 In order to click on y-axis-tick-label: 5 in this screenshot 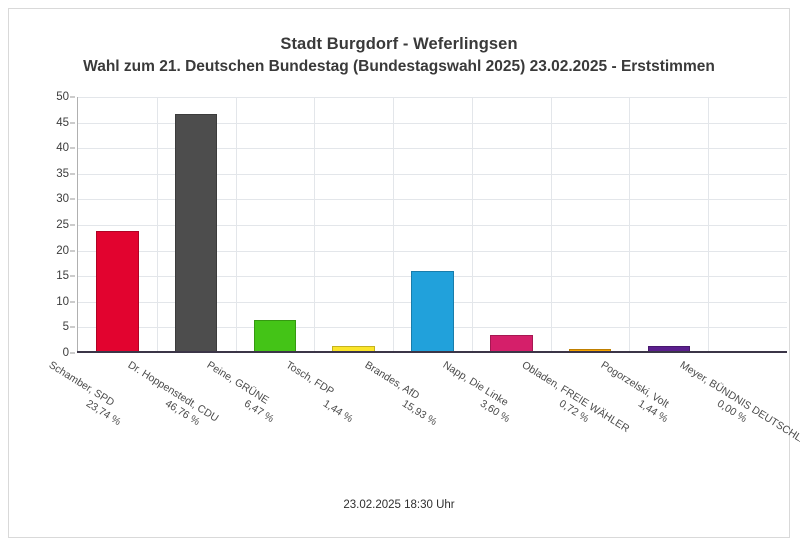, I will do `click(65, 327)`.